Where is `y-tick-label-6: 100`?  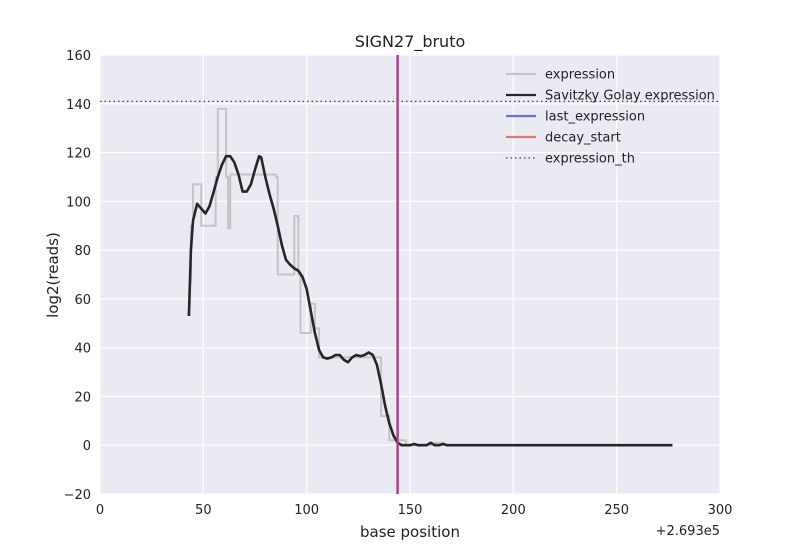
y-tick-label-6: 100 is located at coordinates (78, 202).